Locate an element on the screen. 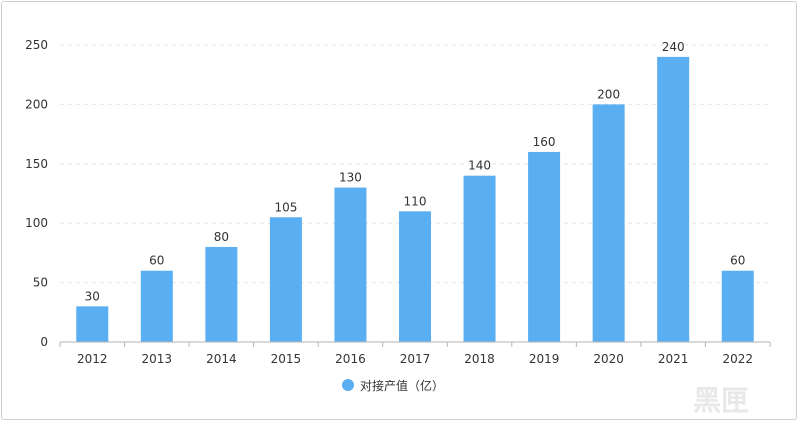  bar-2013 is located at coordinates (156, 306).